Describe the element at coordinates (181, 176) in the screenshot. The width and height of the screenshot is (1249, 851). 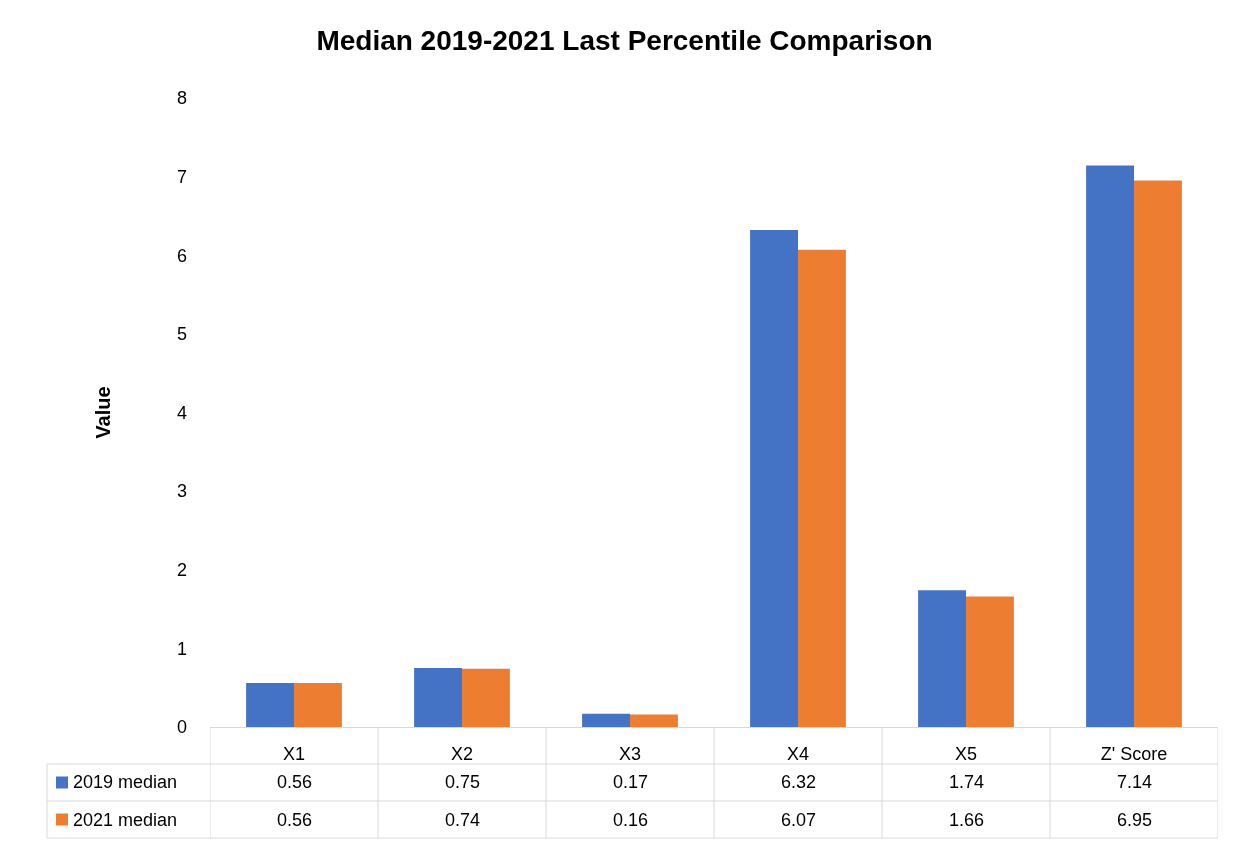
I see `y-tick-label: 7` at that location.